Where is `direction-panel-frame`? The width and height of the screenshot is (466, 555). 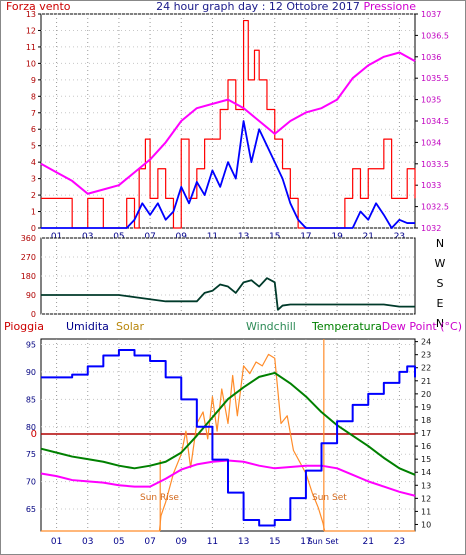 direction-panel-frame is located at coordinates (228, 276).